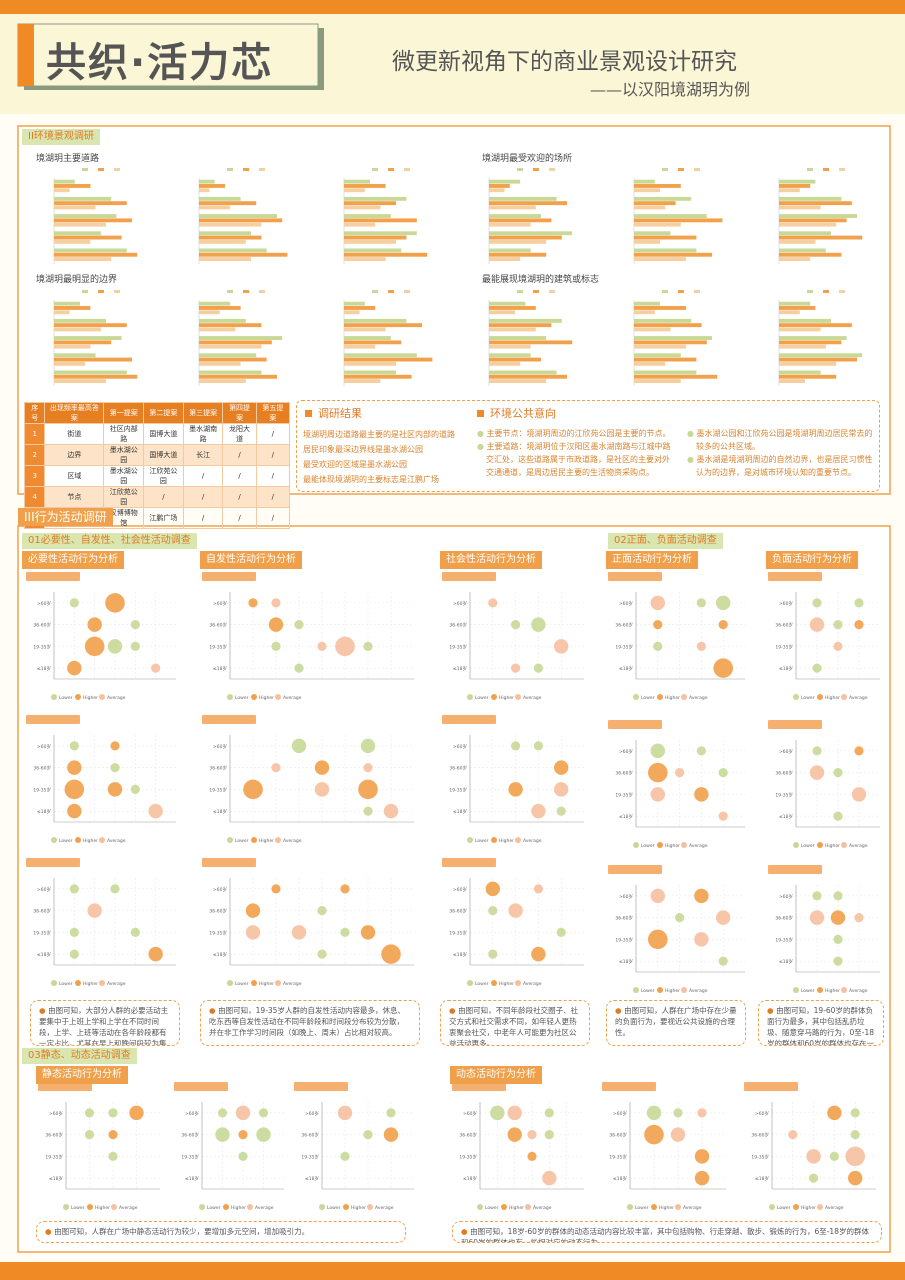 This screenshot has height=1280, width=905. I want to click on table-header-cell: 第二提案, so click(163, 413).